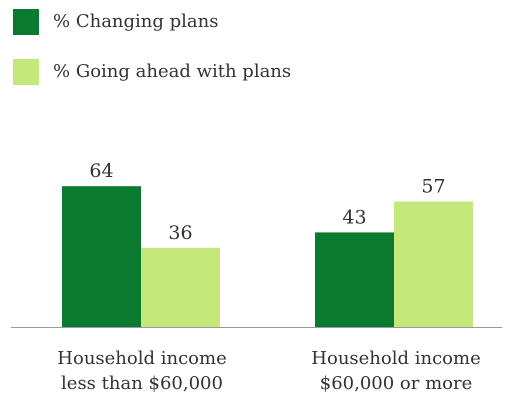  I want to click on category-label-2-line-2: $60,000 or more, so click(396, 383).